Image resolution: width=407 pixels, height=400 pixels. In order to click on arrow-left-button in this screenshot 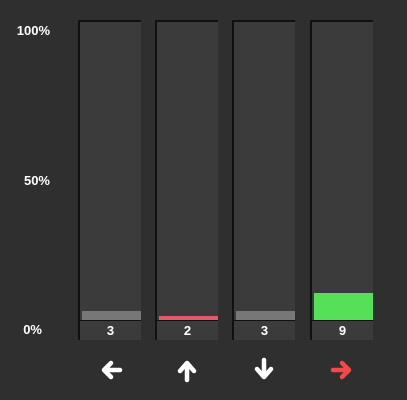, I will do `click(111, 370)`.